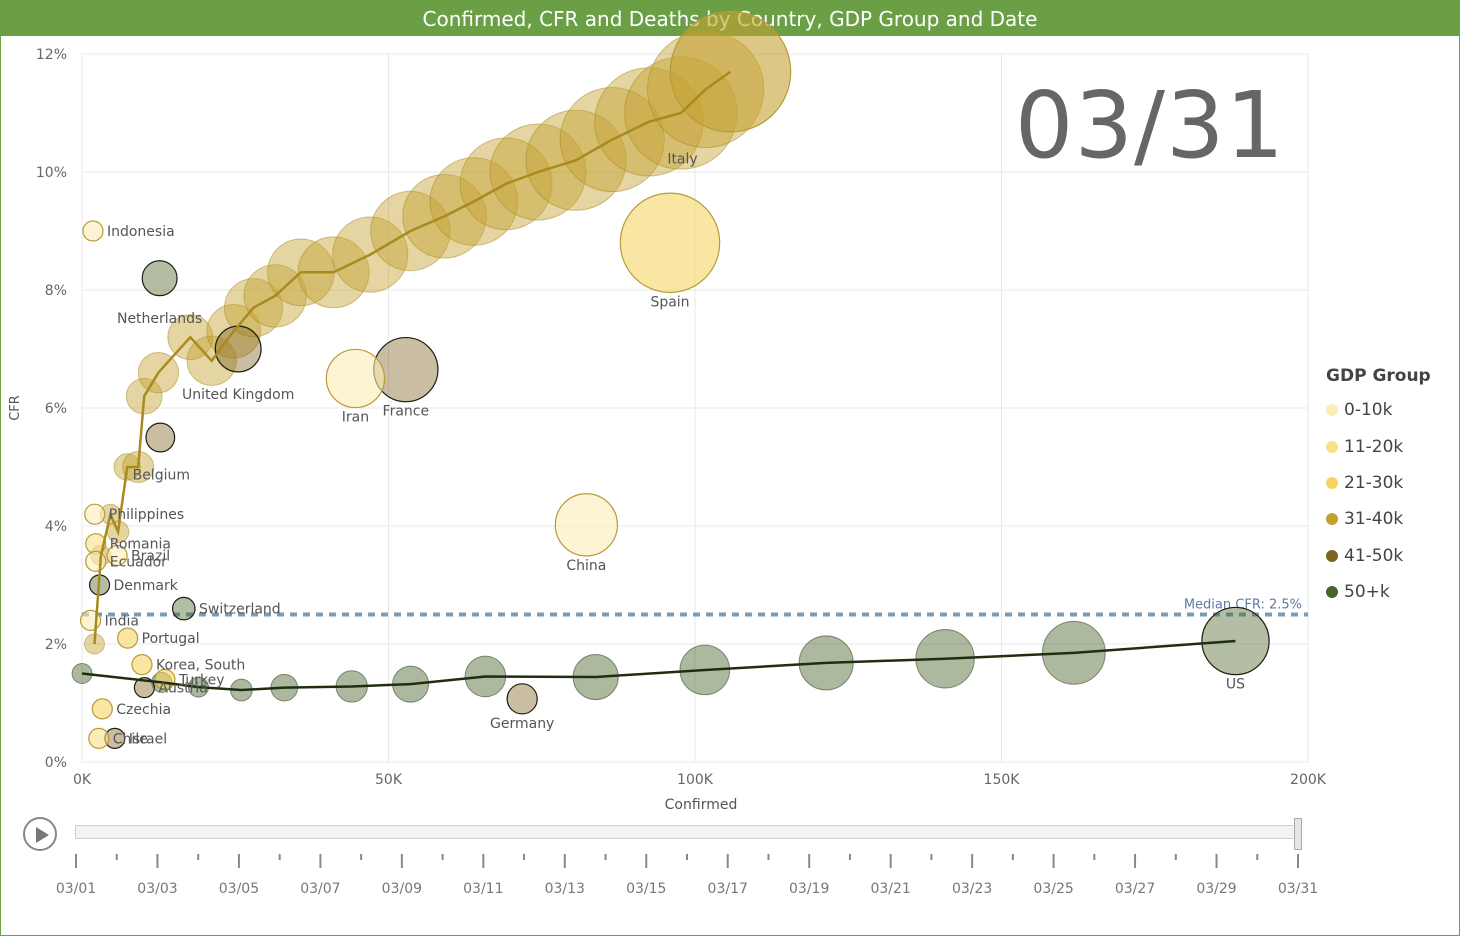  I want to click on legend-item-21-30k: 21-30k, so click(1391, 483).